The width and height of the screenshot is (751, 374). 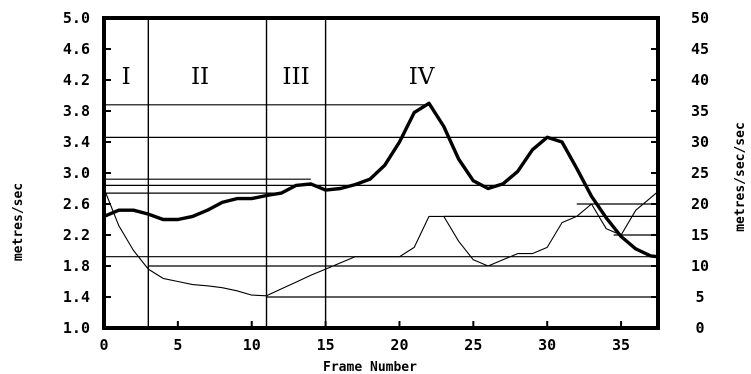 I want to click on right-y-tick-label: 25, so click(x=700, y=173).